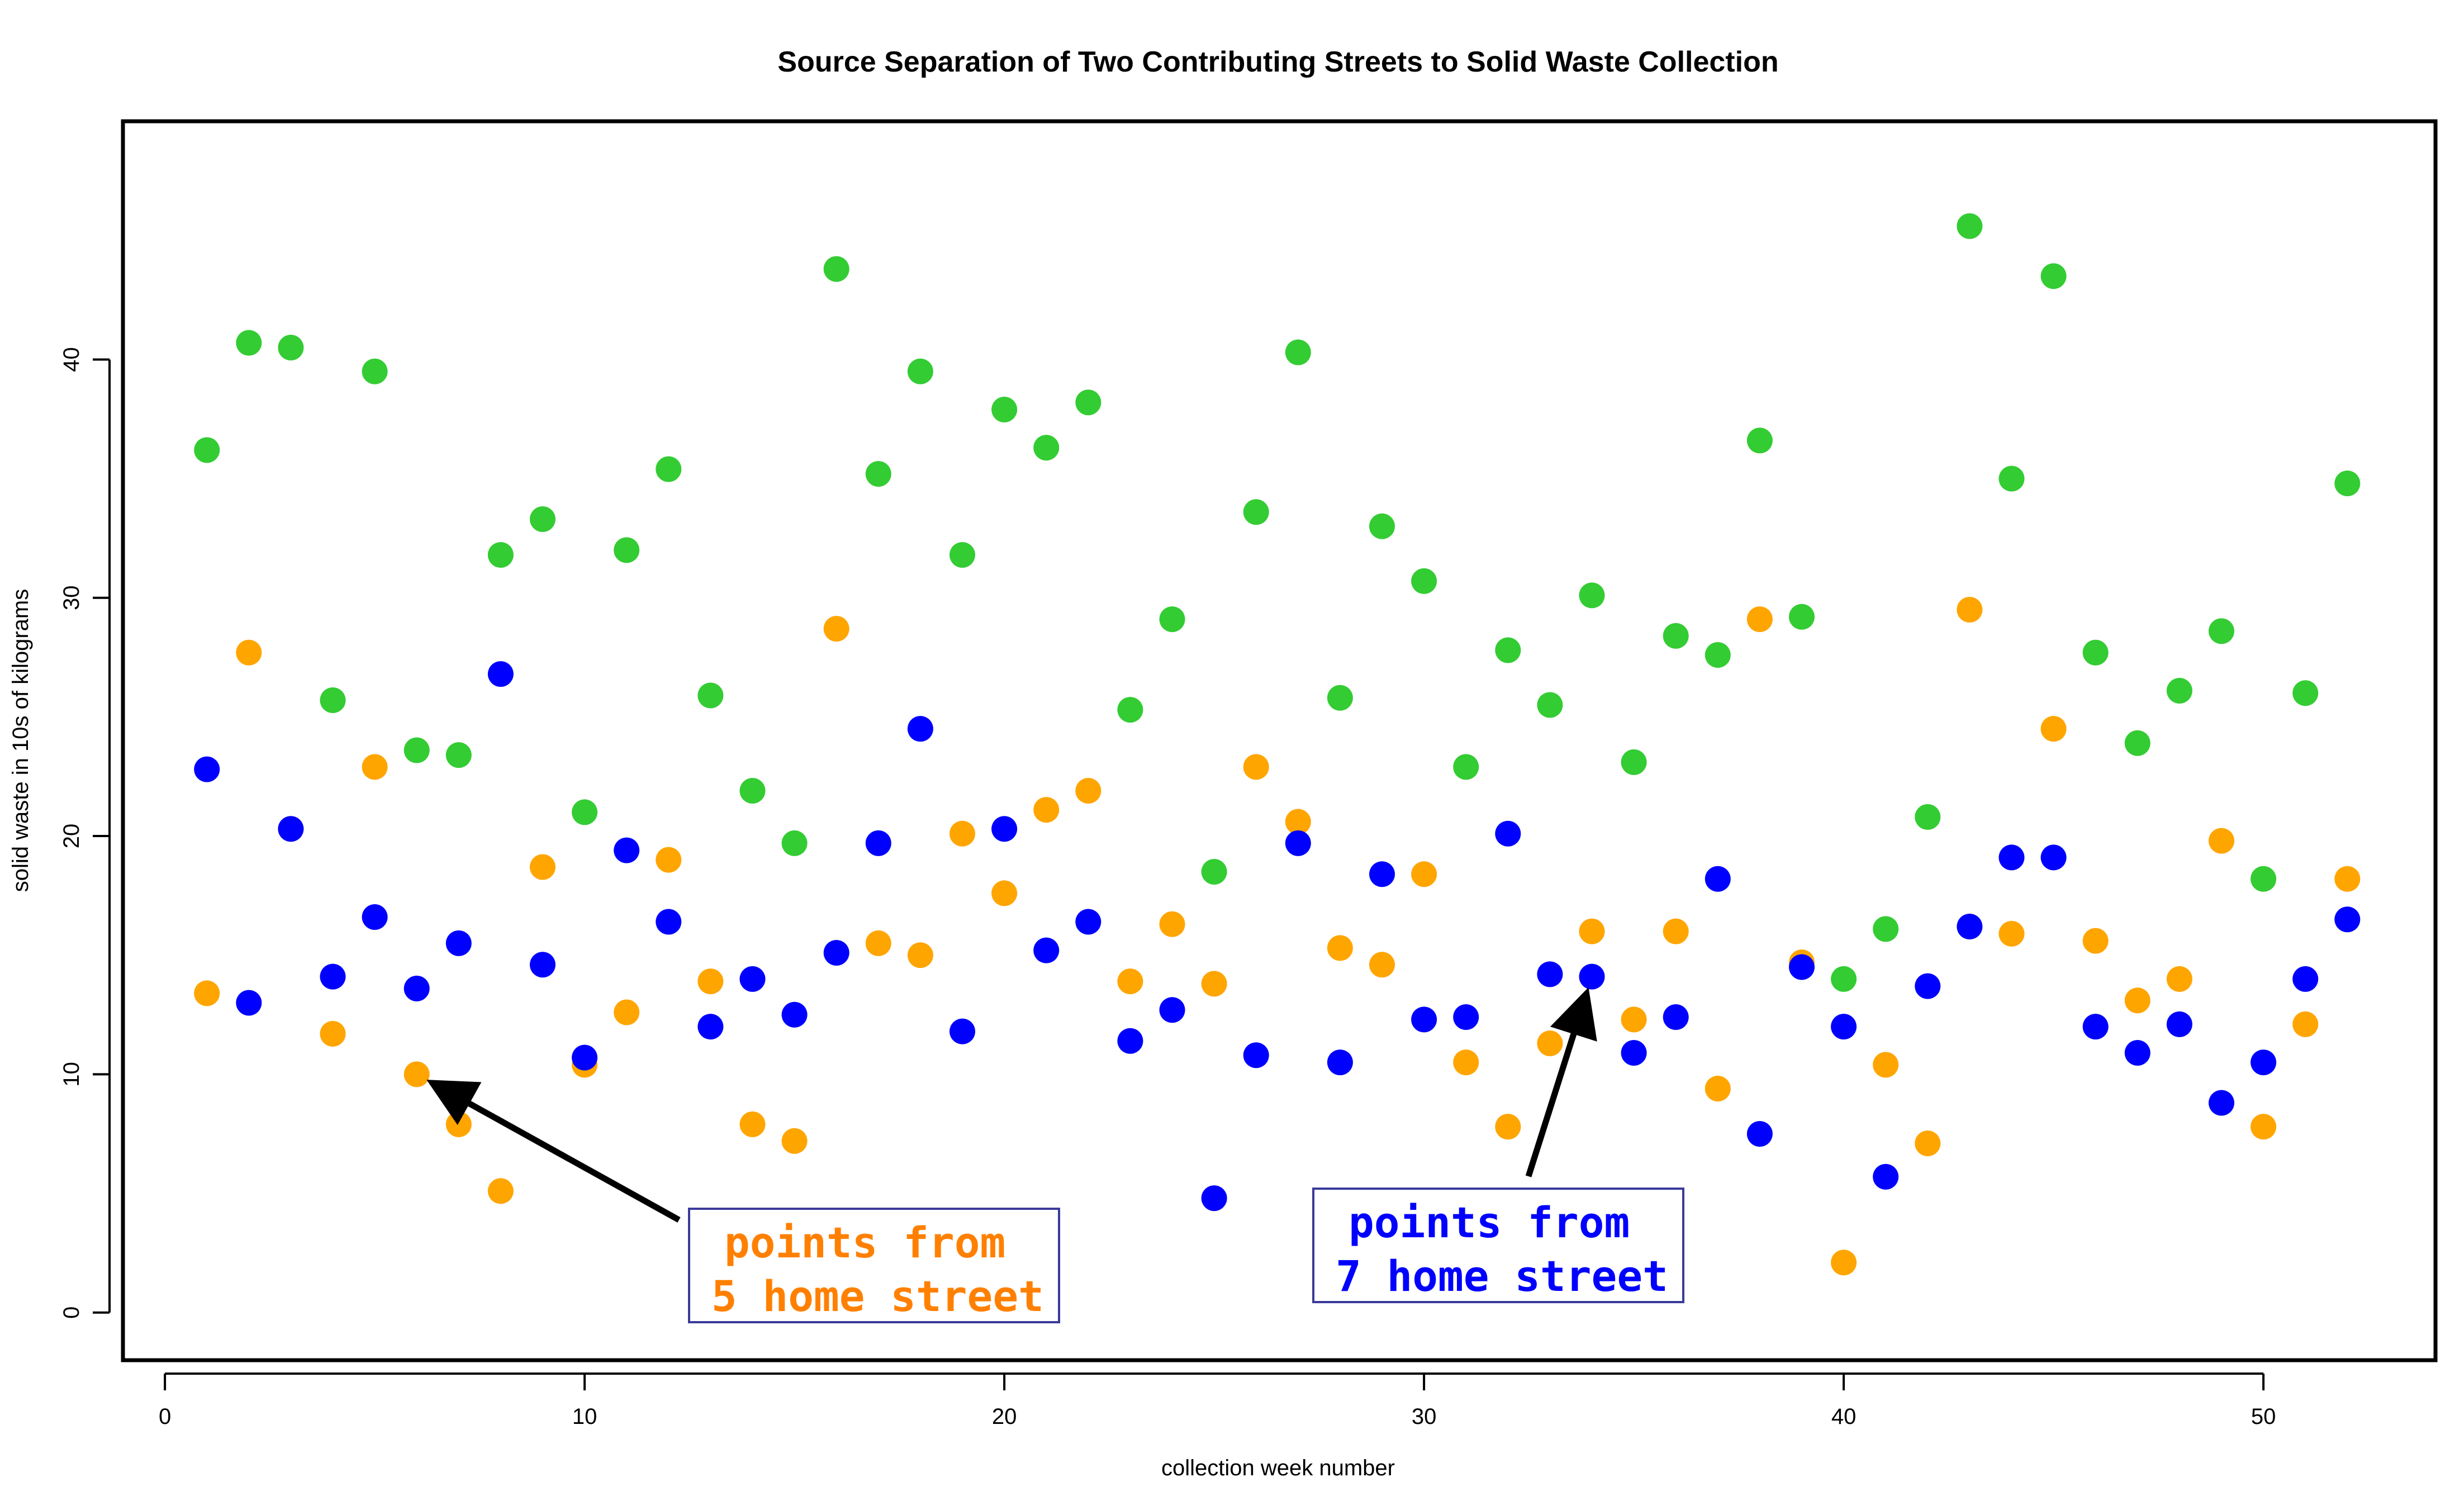 Image resolution: width=2464 pixels, height=1496 pixels. I want to click on annotation-text-7-home-street-line2: 7 home street, so click(1502, 1276).